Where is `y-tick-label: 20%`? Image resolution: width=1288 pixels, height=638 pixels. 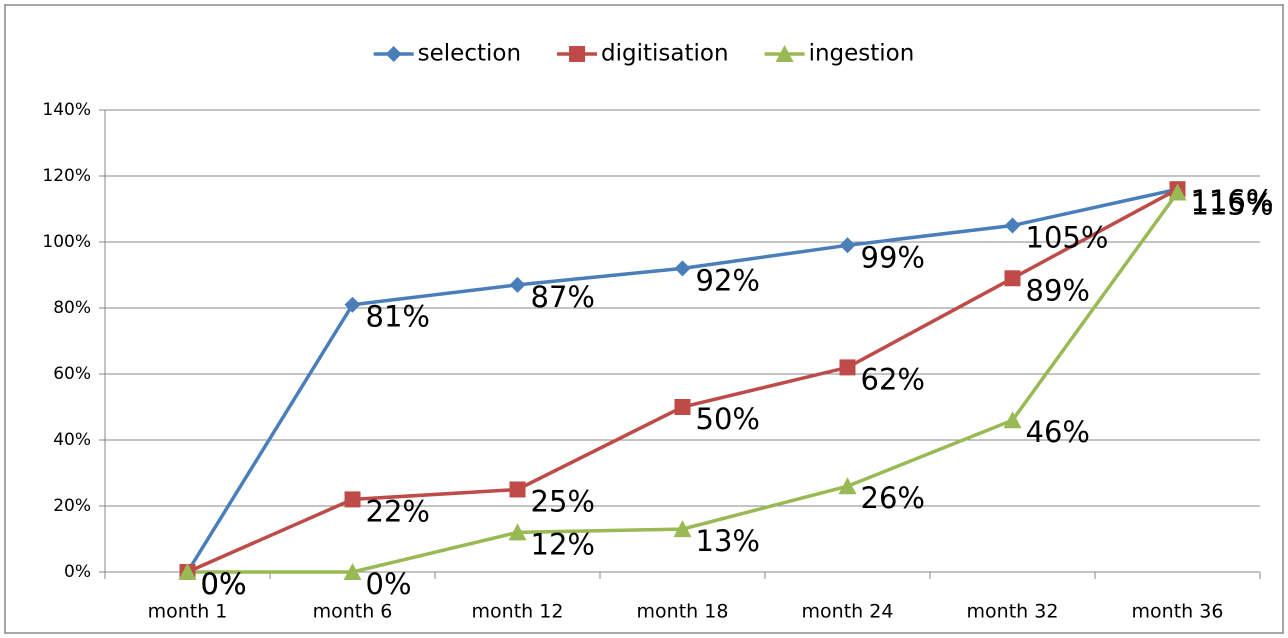 y-tick-label: 20% is located at coordinates (72, 506).